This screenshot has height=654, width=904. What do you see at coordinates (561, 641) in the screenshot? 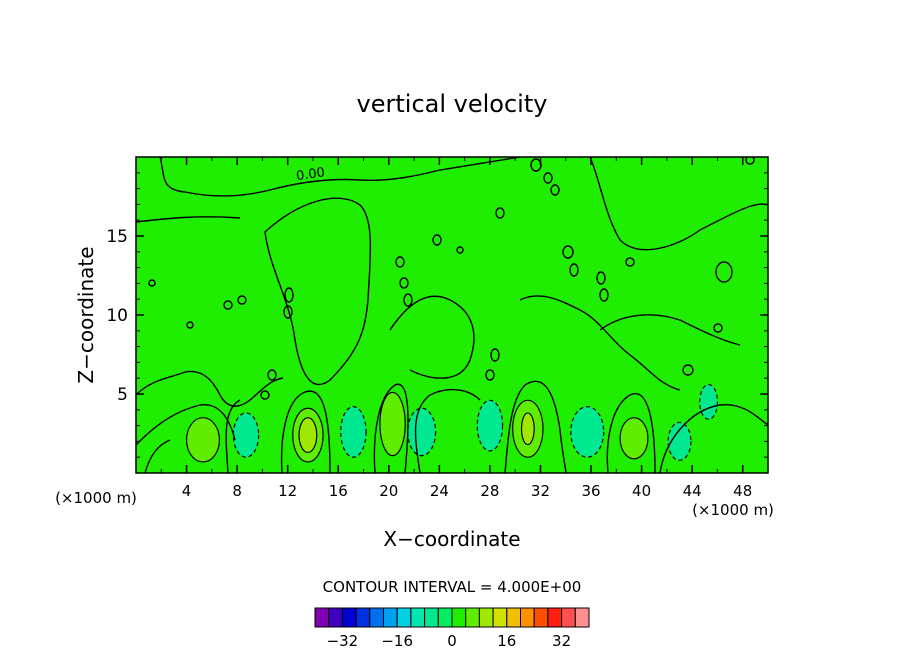
I see `colorbar-tick-label: 32` at bounding box center [561, 641].